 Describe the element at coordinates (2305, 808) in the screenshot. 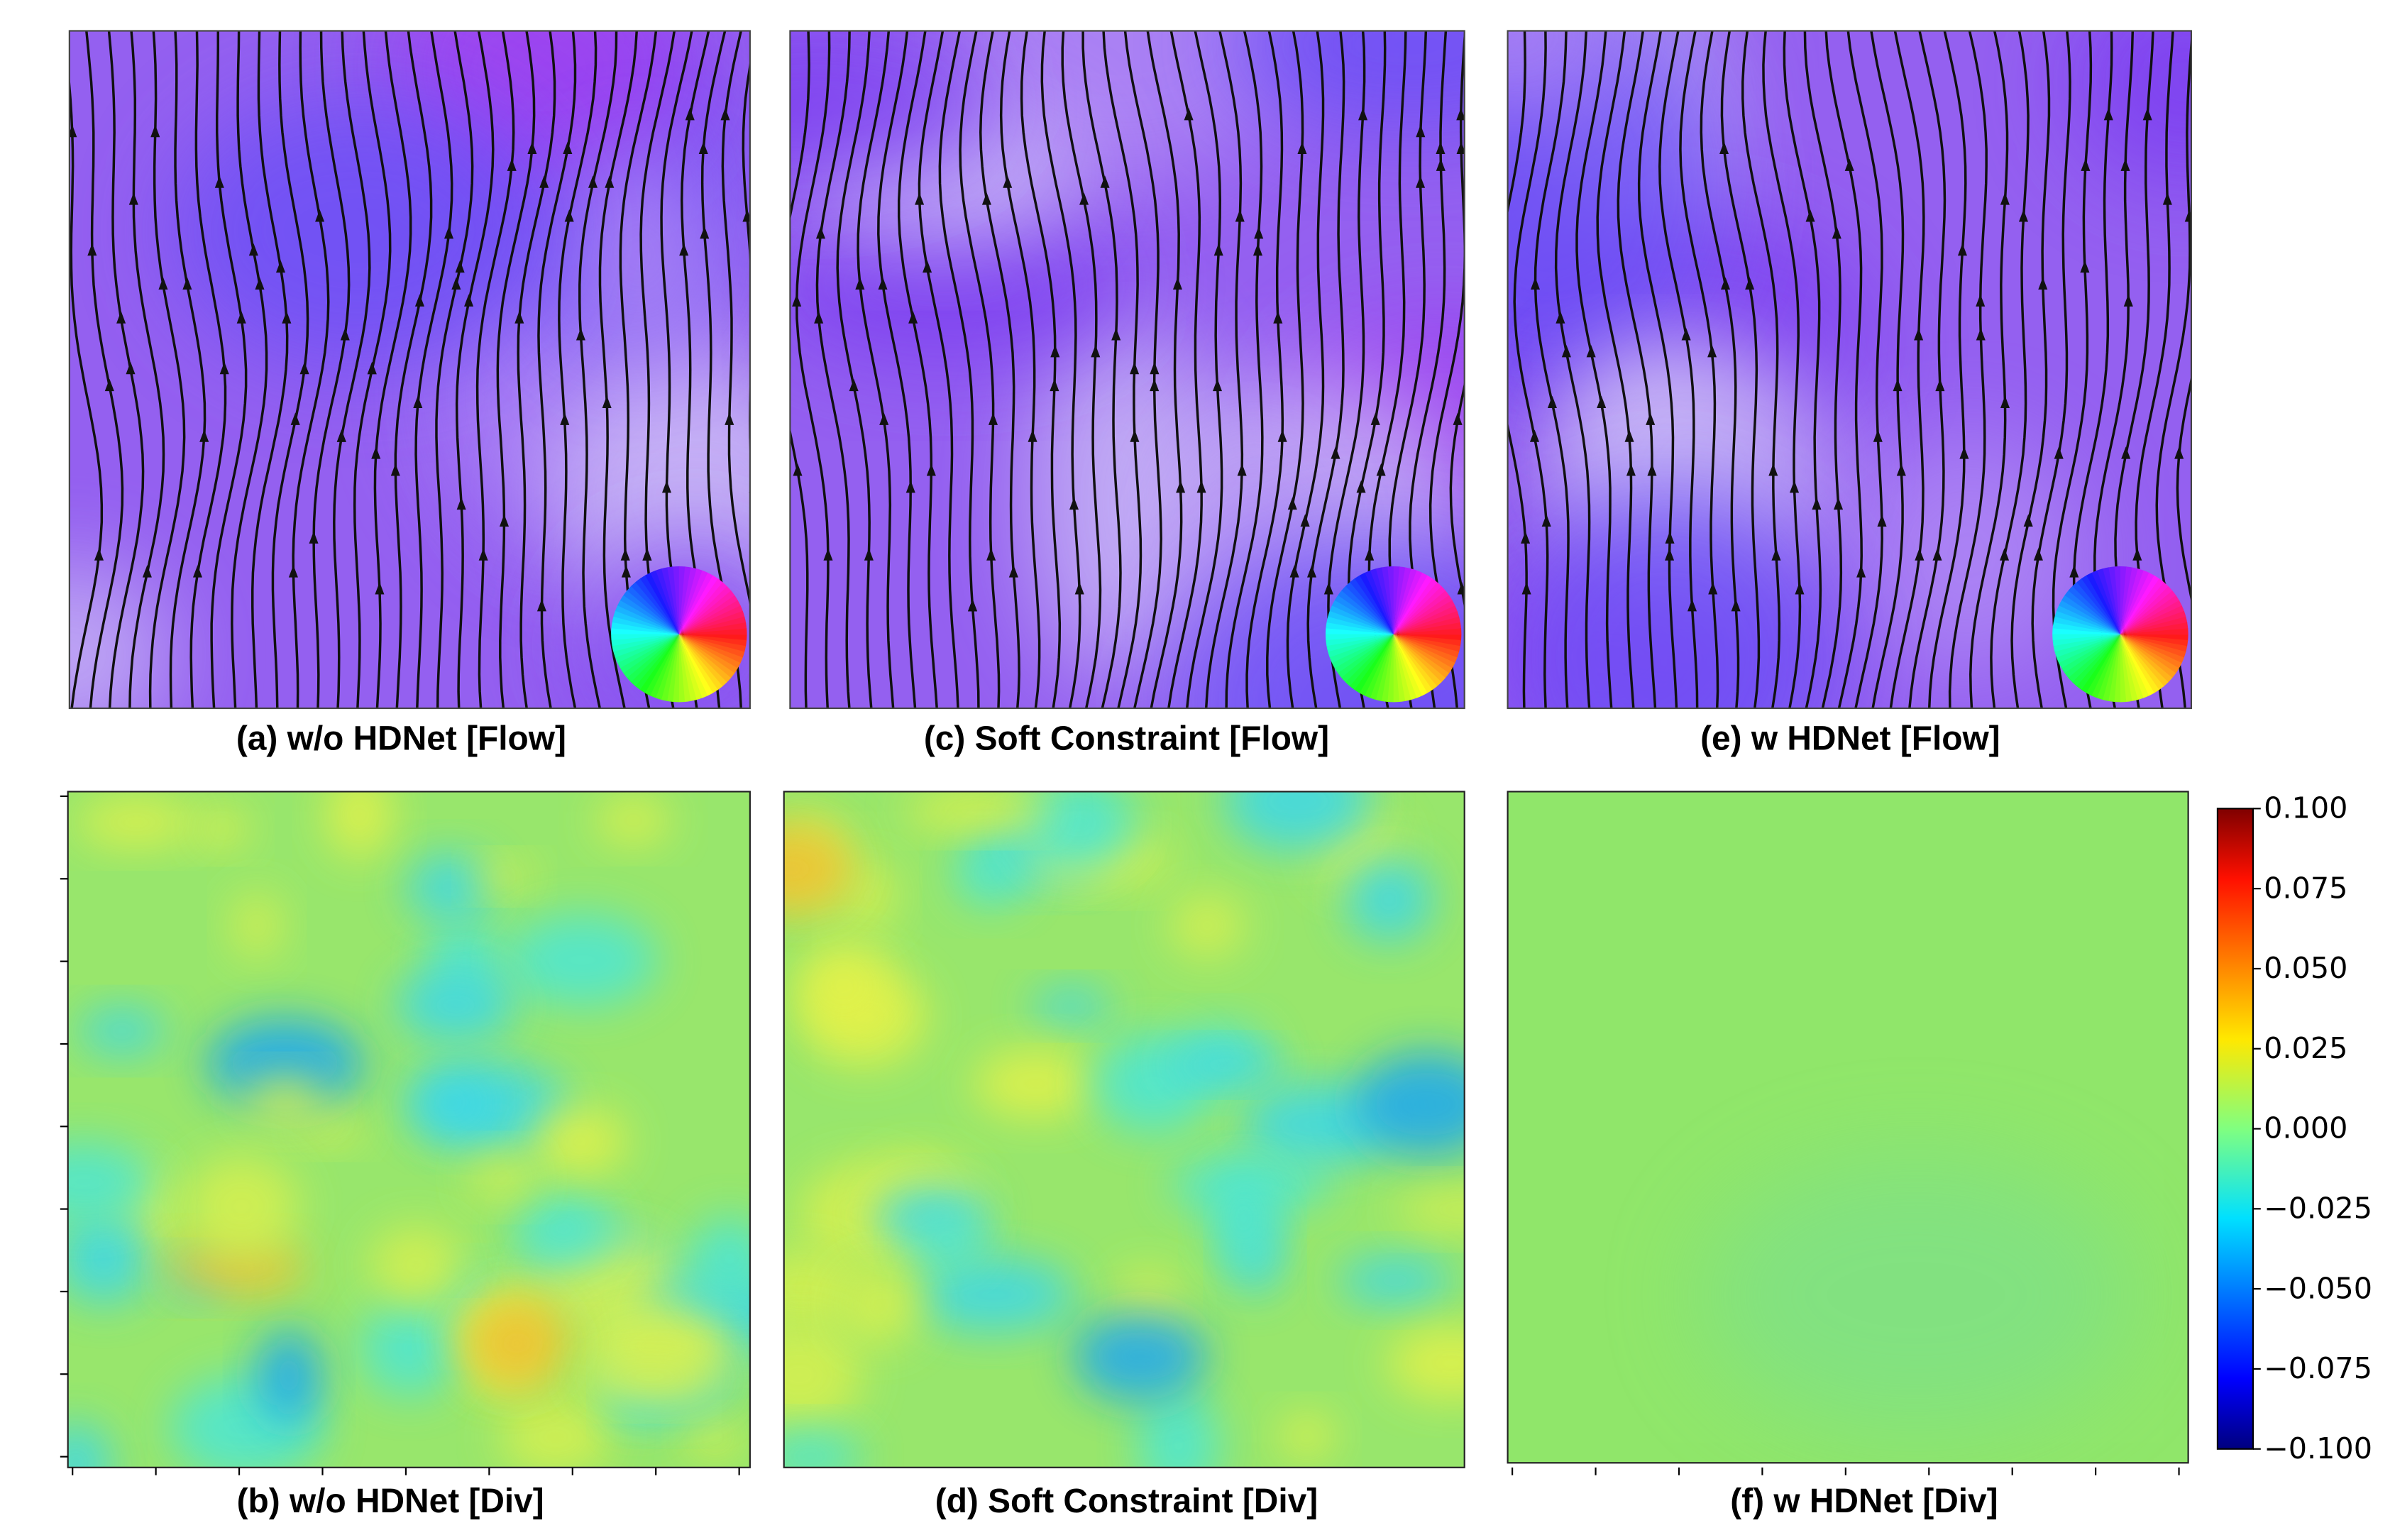

I see `colorbar-tick-label: 0.100` at that location.